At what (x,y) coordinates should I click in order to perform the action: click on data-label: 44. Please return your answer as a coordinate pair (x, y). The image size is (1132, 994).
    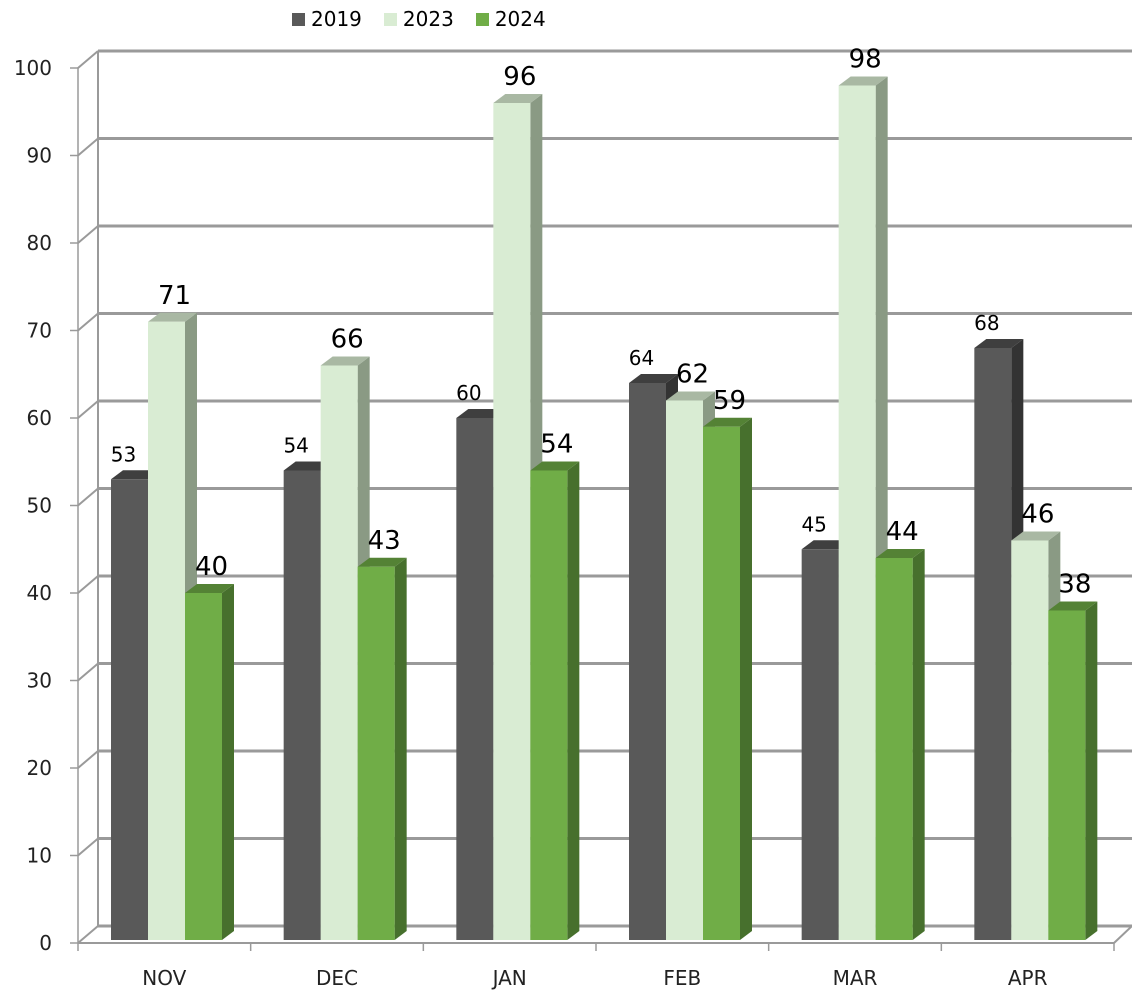
    Looking at the image, I should click on (902, 532).